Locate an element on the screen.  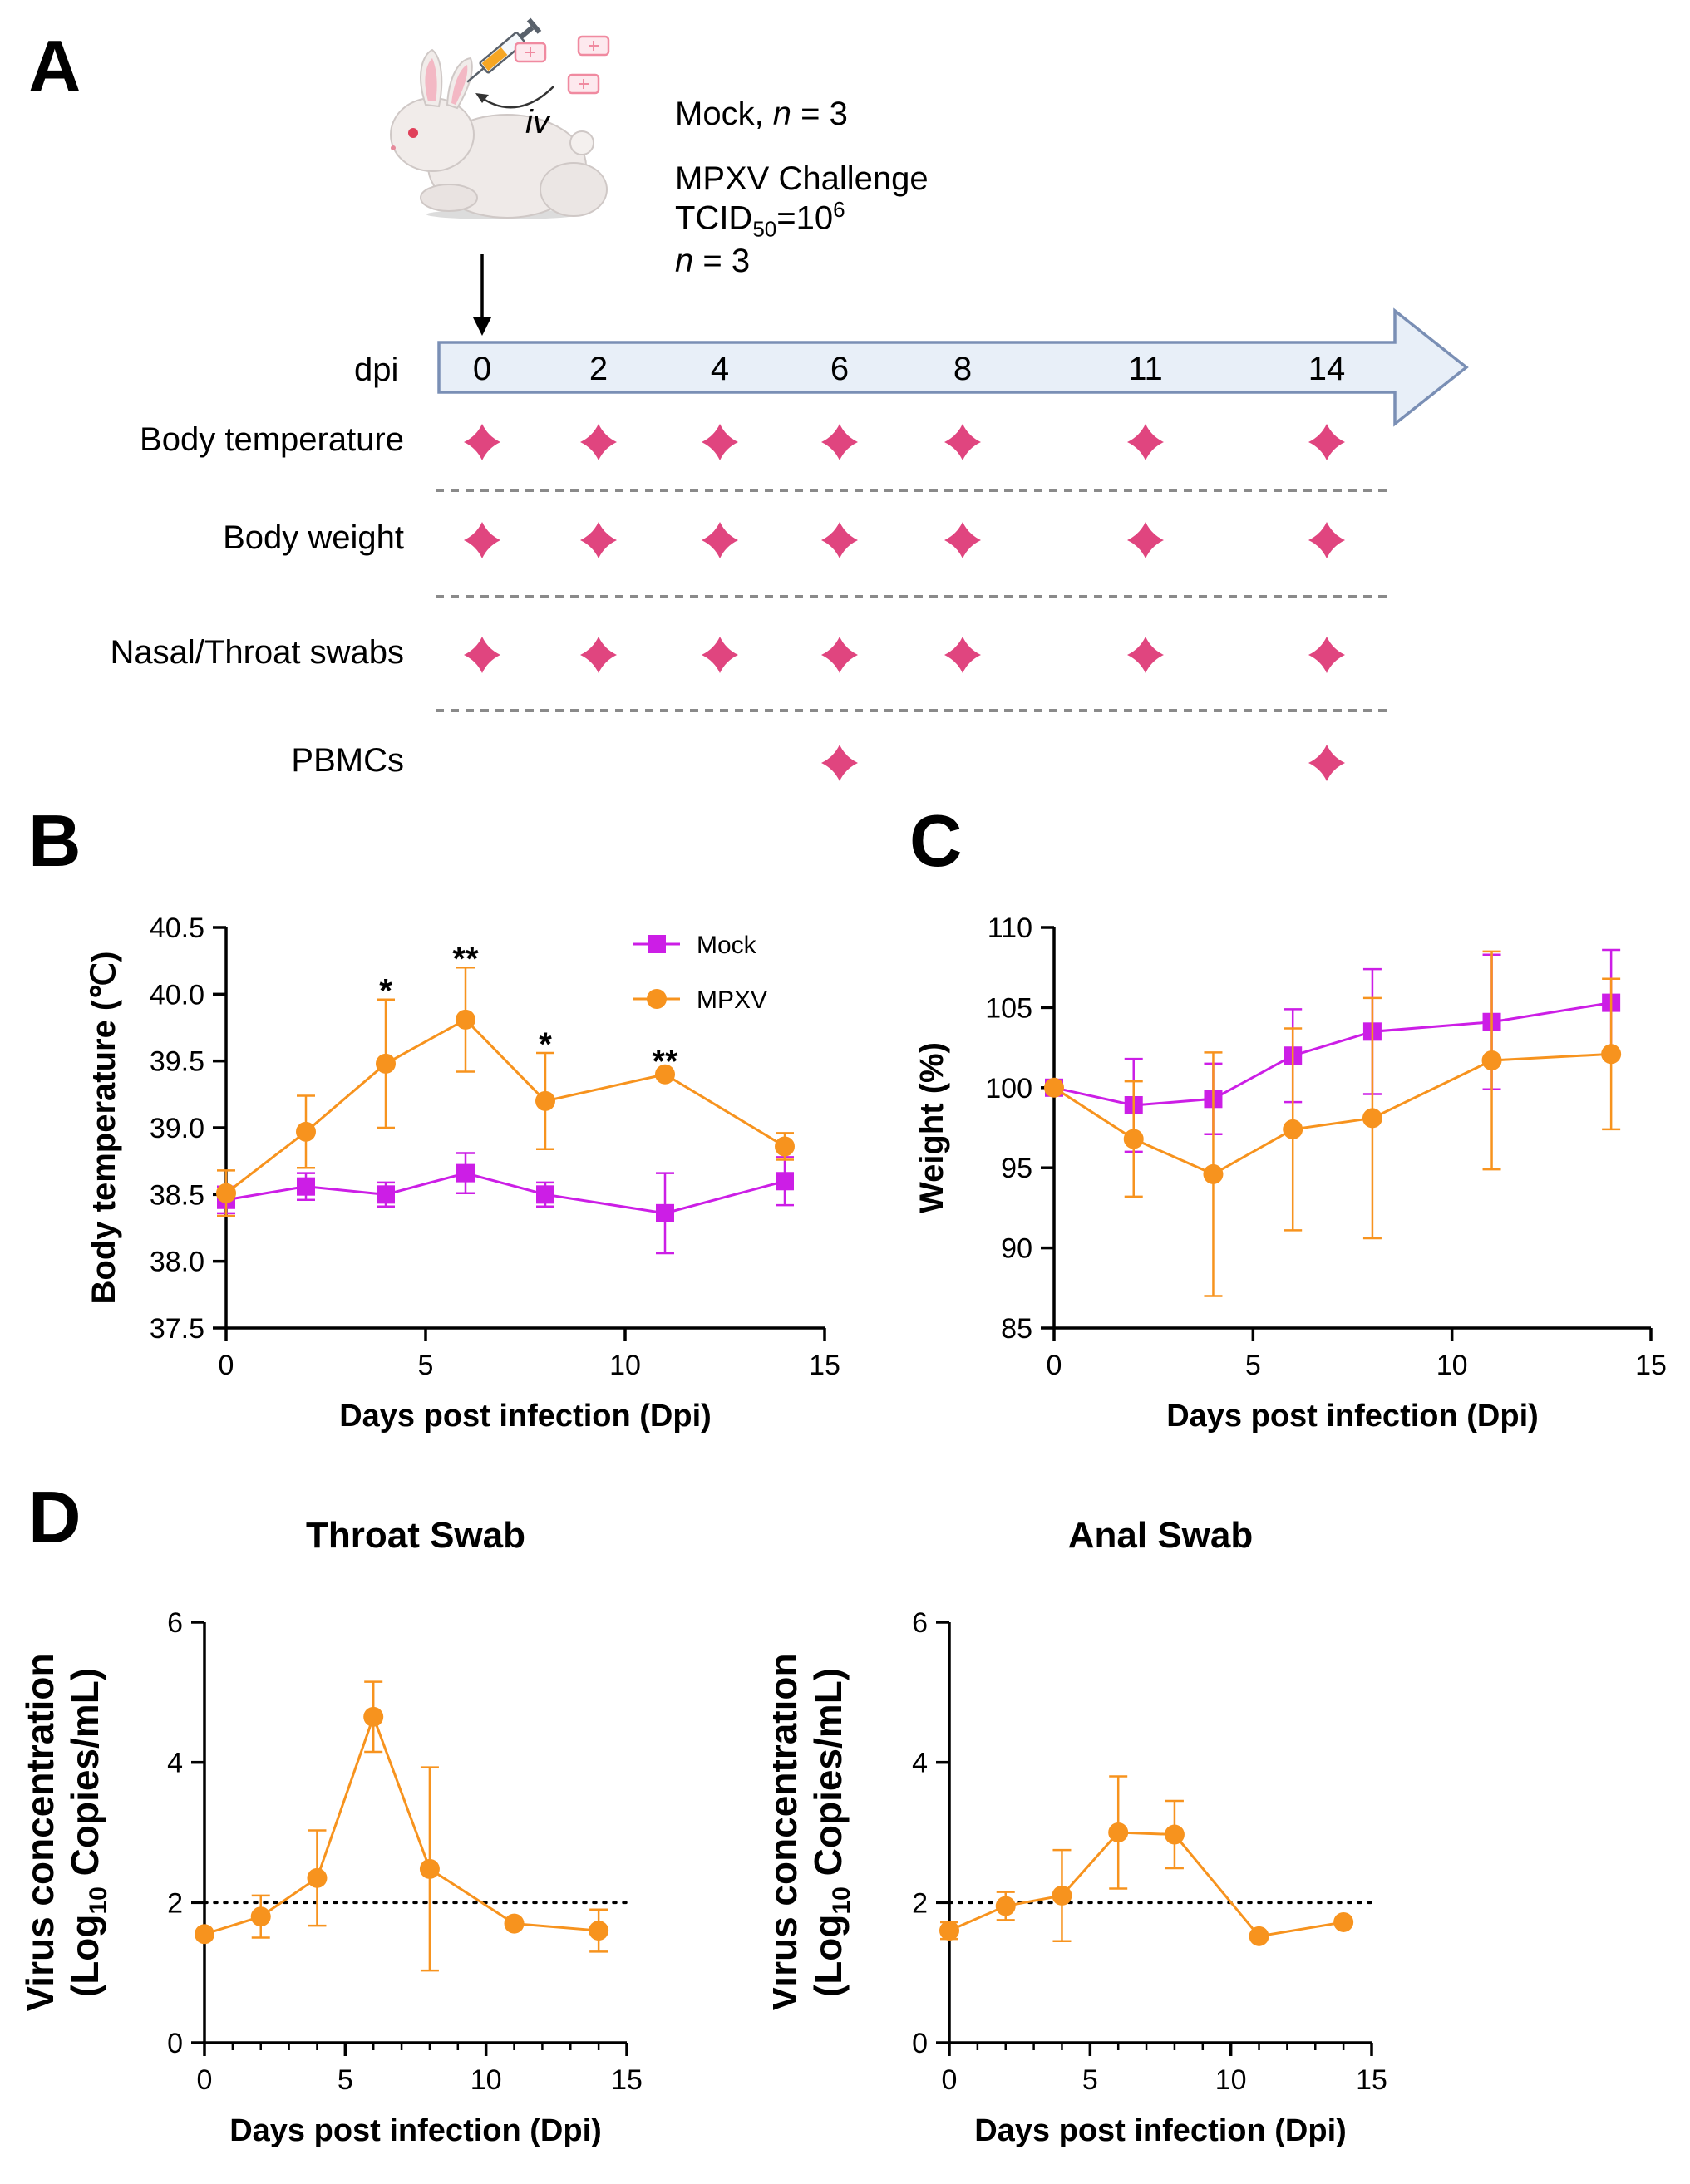
challenge-n-label: n is located at coordinates (685, 261).